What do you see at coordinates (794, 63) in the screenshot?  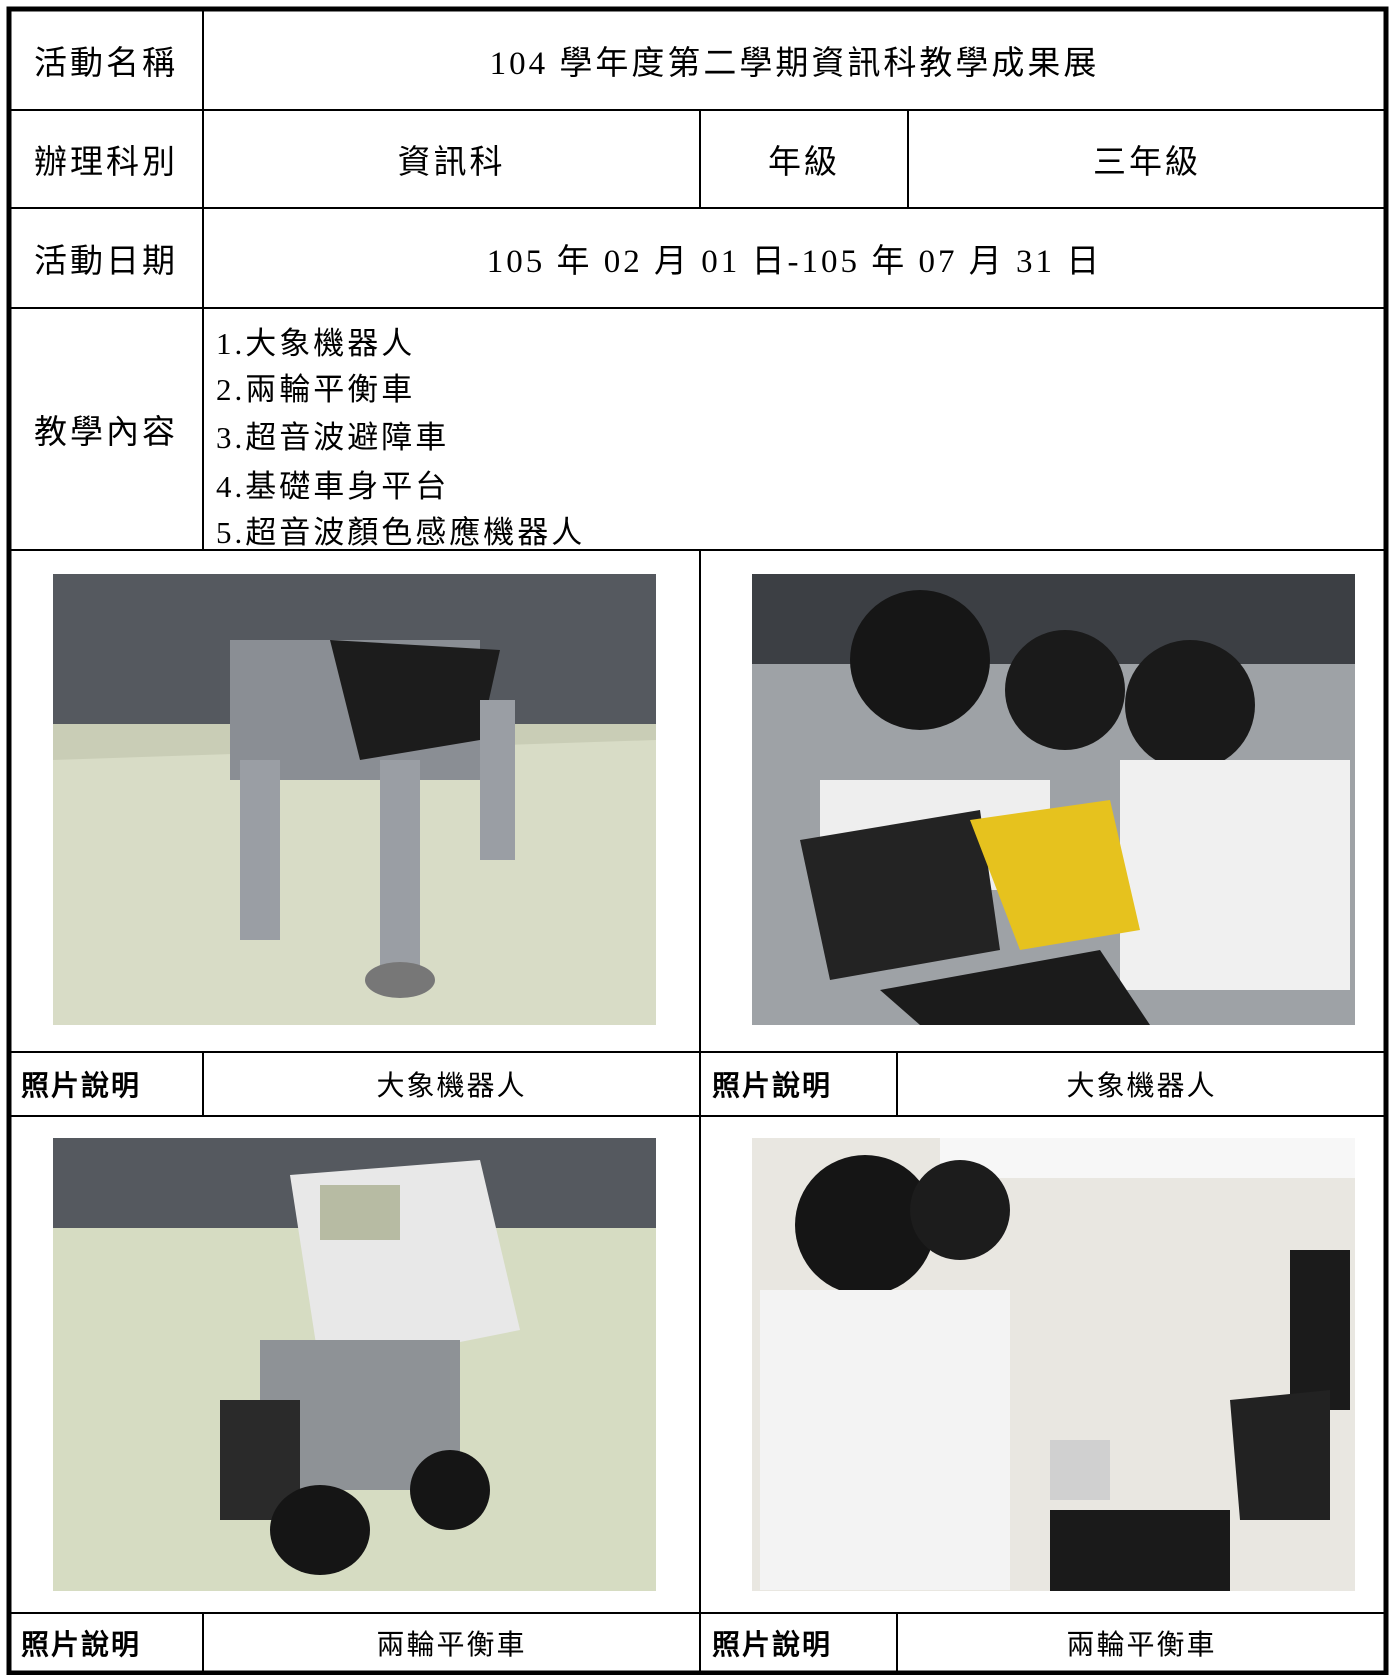 I see `field-value: 104 學年度第二學期資訊科教學成果展` at bounding box center [794, 63].